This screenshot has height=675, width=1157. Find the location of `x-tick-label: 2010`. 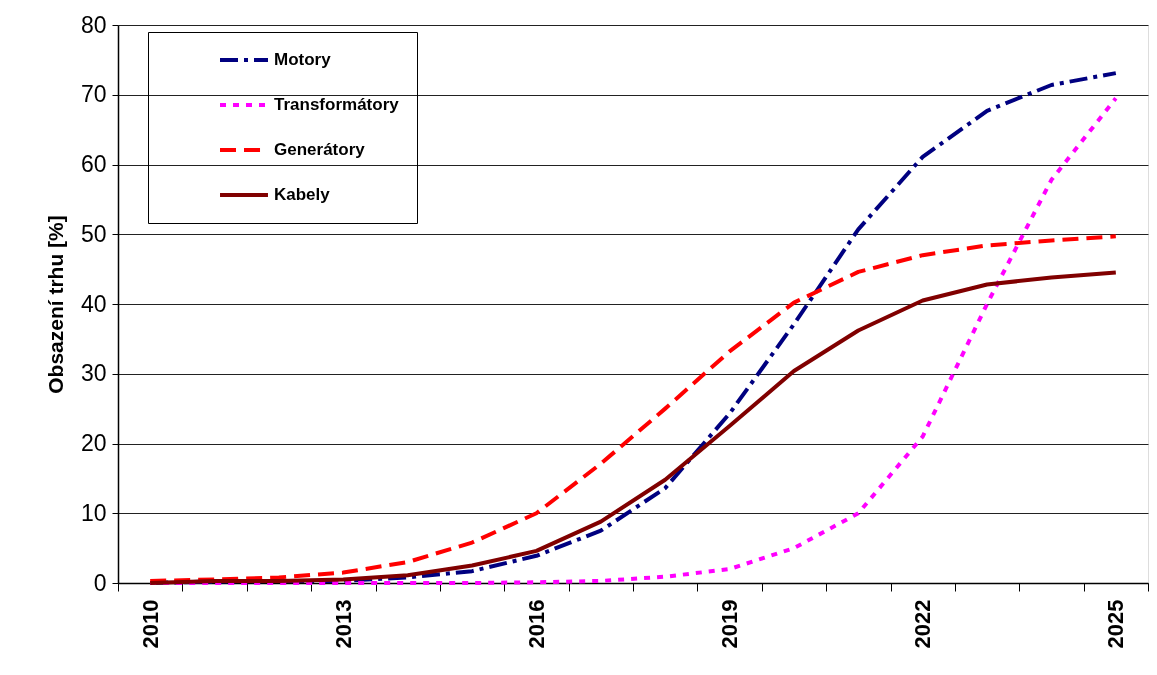

x-tick-label: 2010 is located at coordinates (150, 624).